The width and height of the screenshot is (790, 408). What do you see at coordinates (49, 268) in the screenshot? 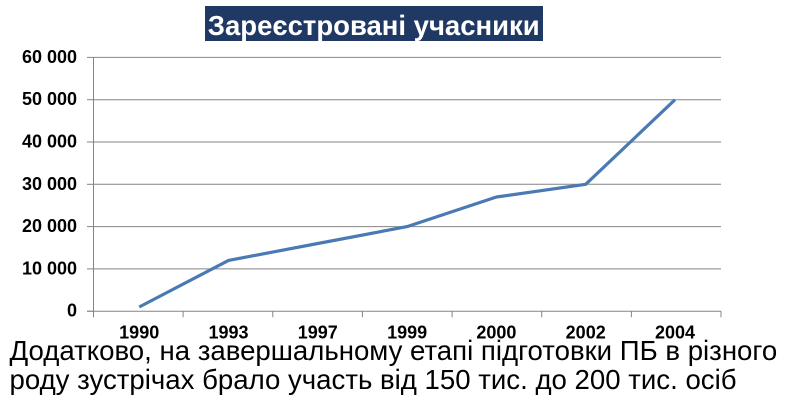
I see `svg-text: 10 000` at bounding box center [49, 268].